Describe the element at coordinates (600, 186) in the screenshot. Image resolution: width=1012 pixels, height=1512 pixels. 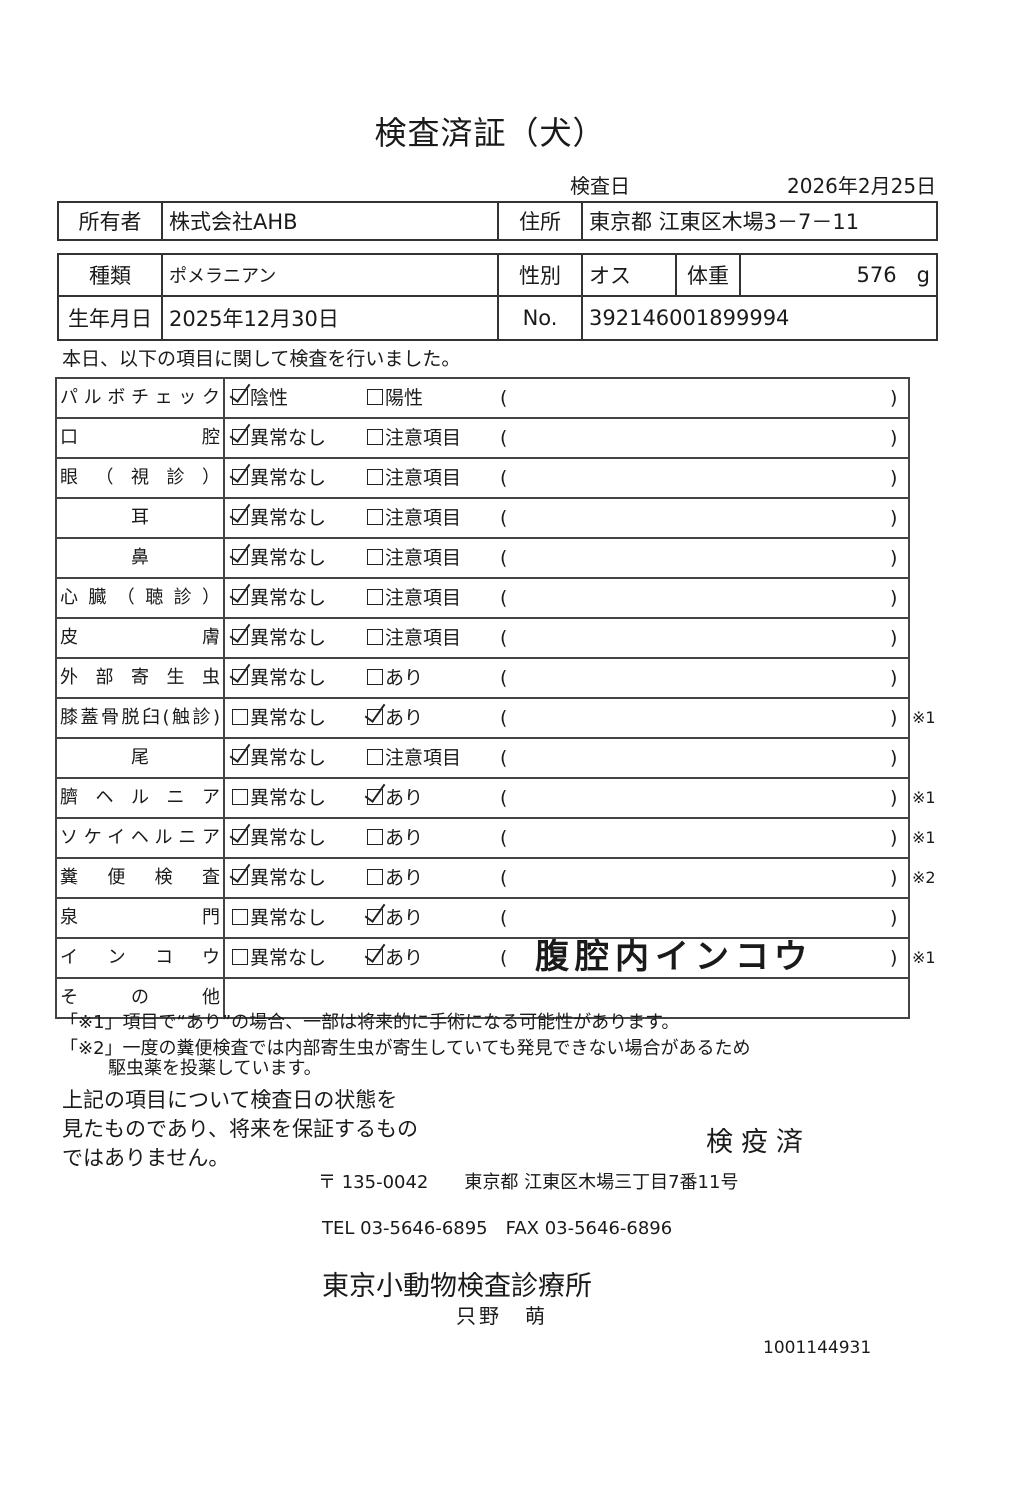
I see `exam-date-label: 検査日` at that location.